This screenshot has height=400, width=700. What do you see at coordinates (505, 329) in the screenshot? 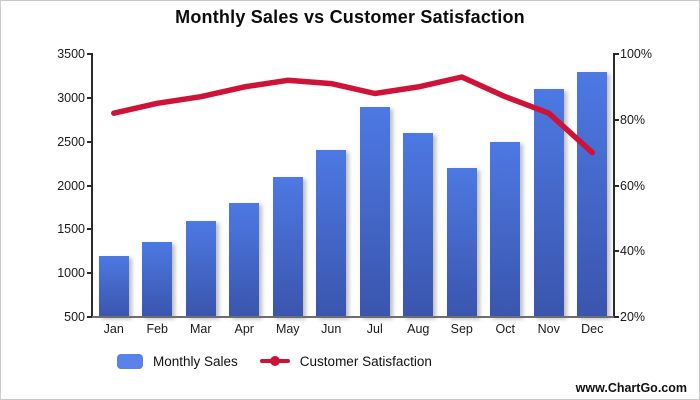
I see `x-axis-label: Oct` at bounding box center [505, 329].